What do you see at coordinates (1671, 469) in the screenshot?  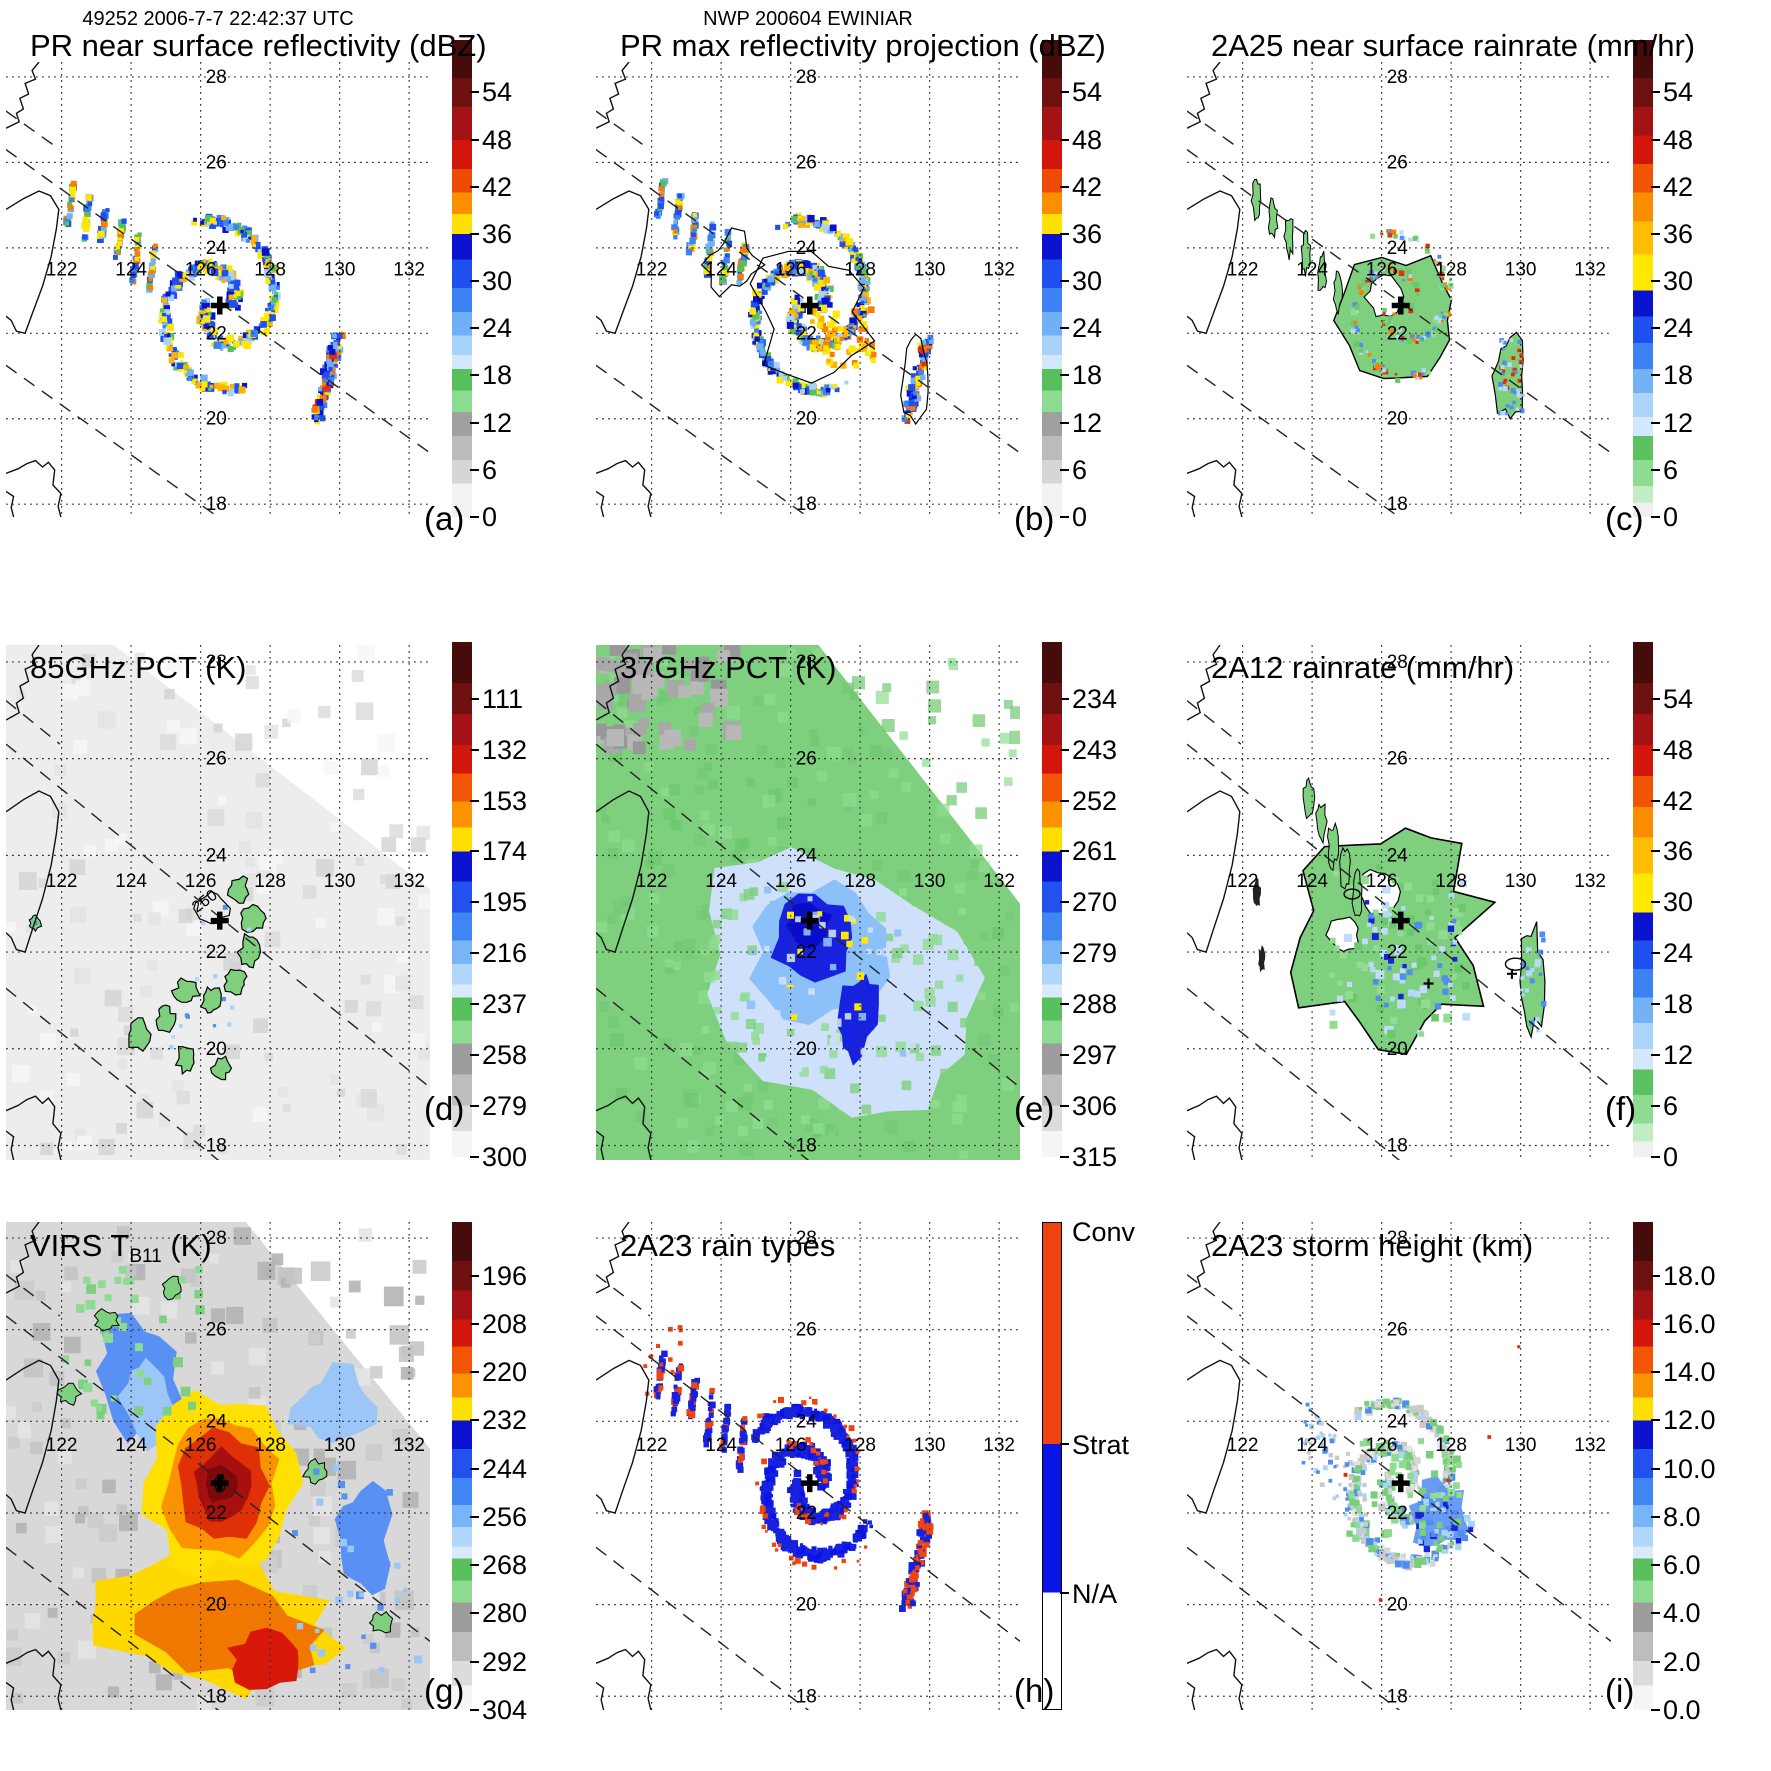 I see `colorbar-tick-label: 6` at bounding box center [1671, 469].